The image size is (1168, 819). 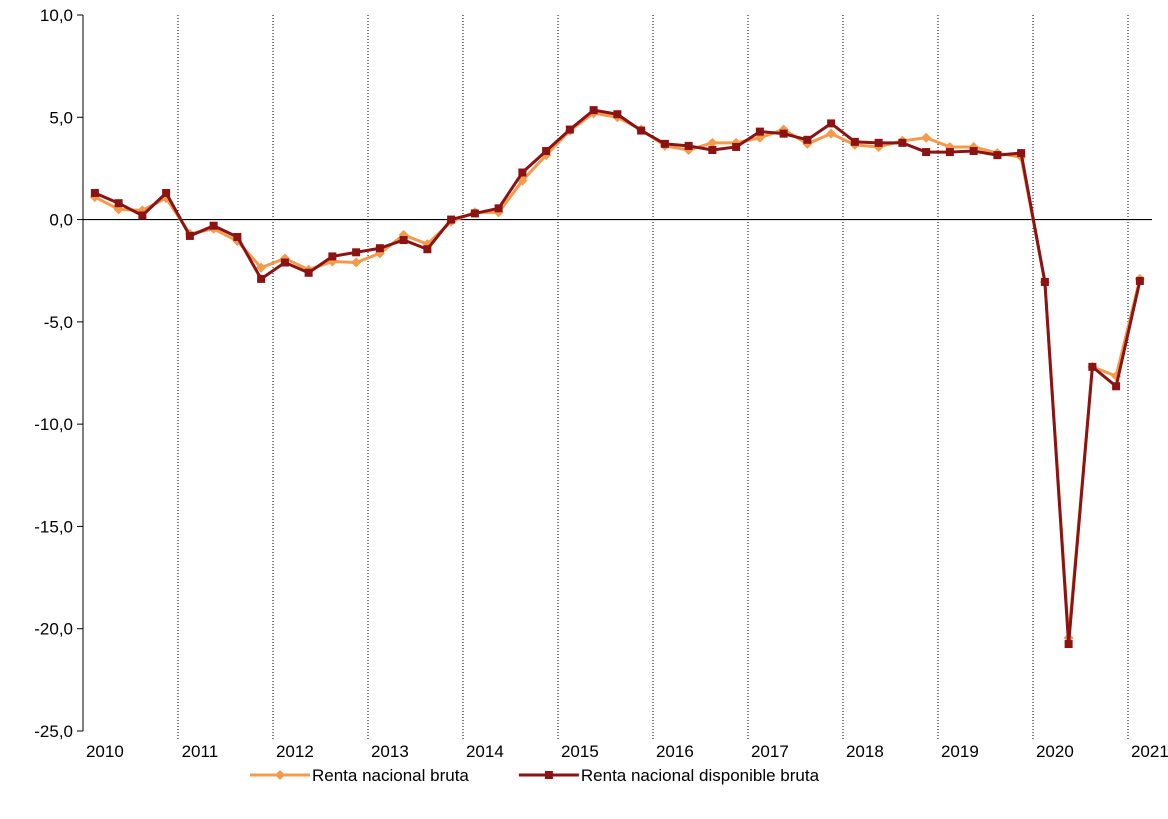 I want to click on x-tick-label: 2012, so click(x=295, y=751).